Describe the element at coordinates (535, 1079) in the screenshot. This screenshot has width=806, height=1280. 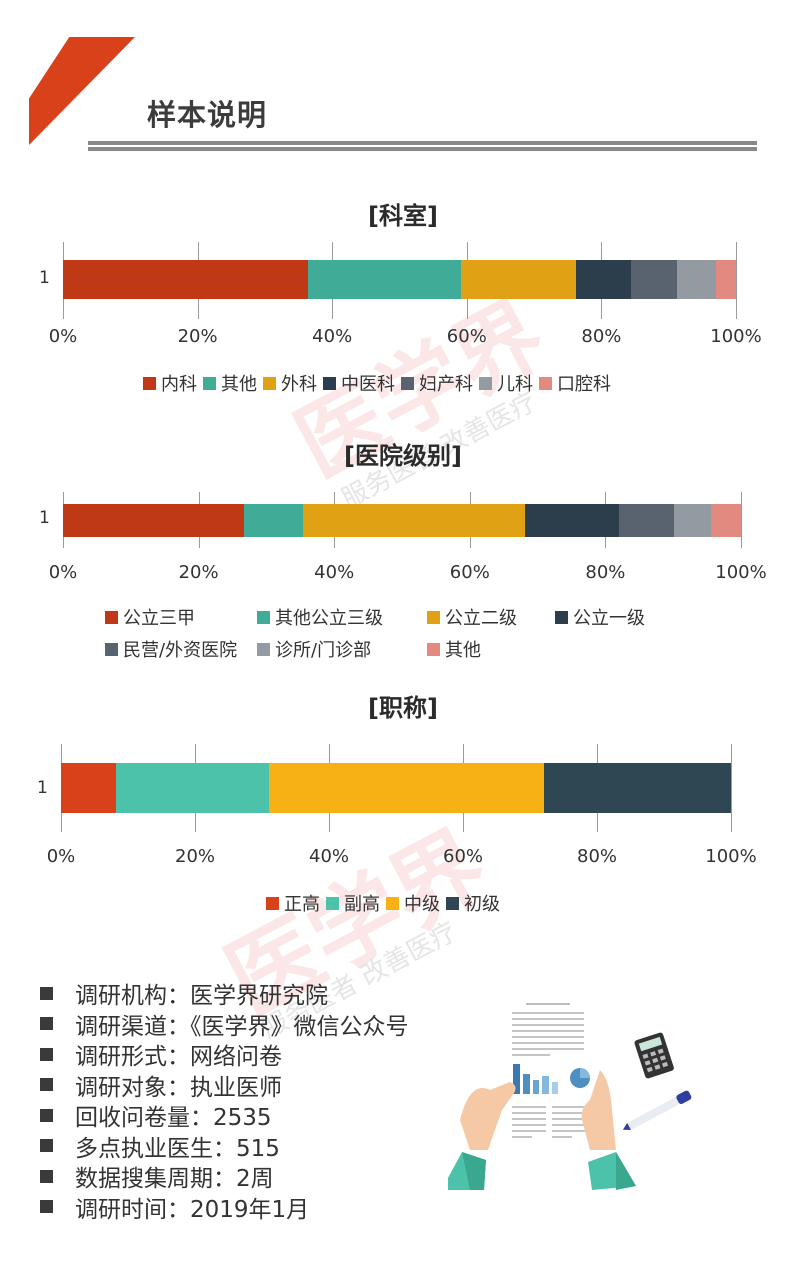
I see `bar-chart-icon` at that location.